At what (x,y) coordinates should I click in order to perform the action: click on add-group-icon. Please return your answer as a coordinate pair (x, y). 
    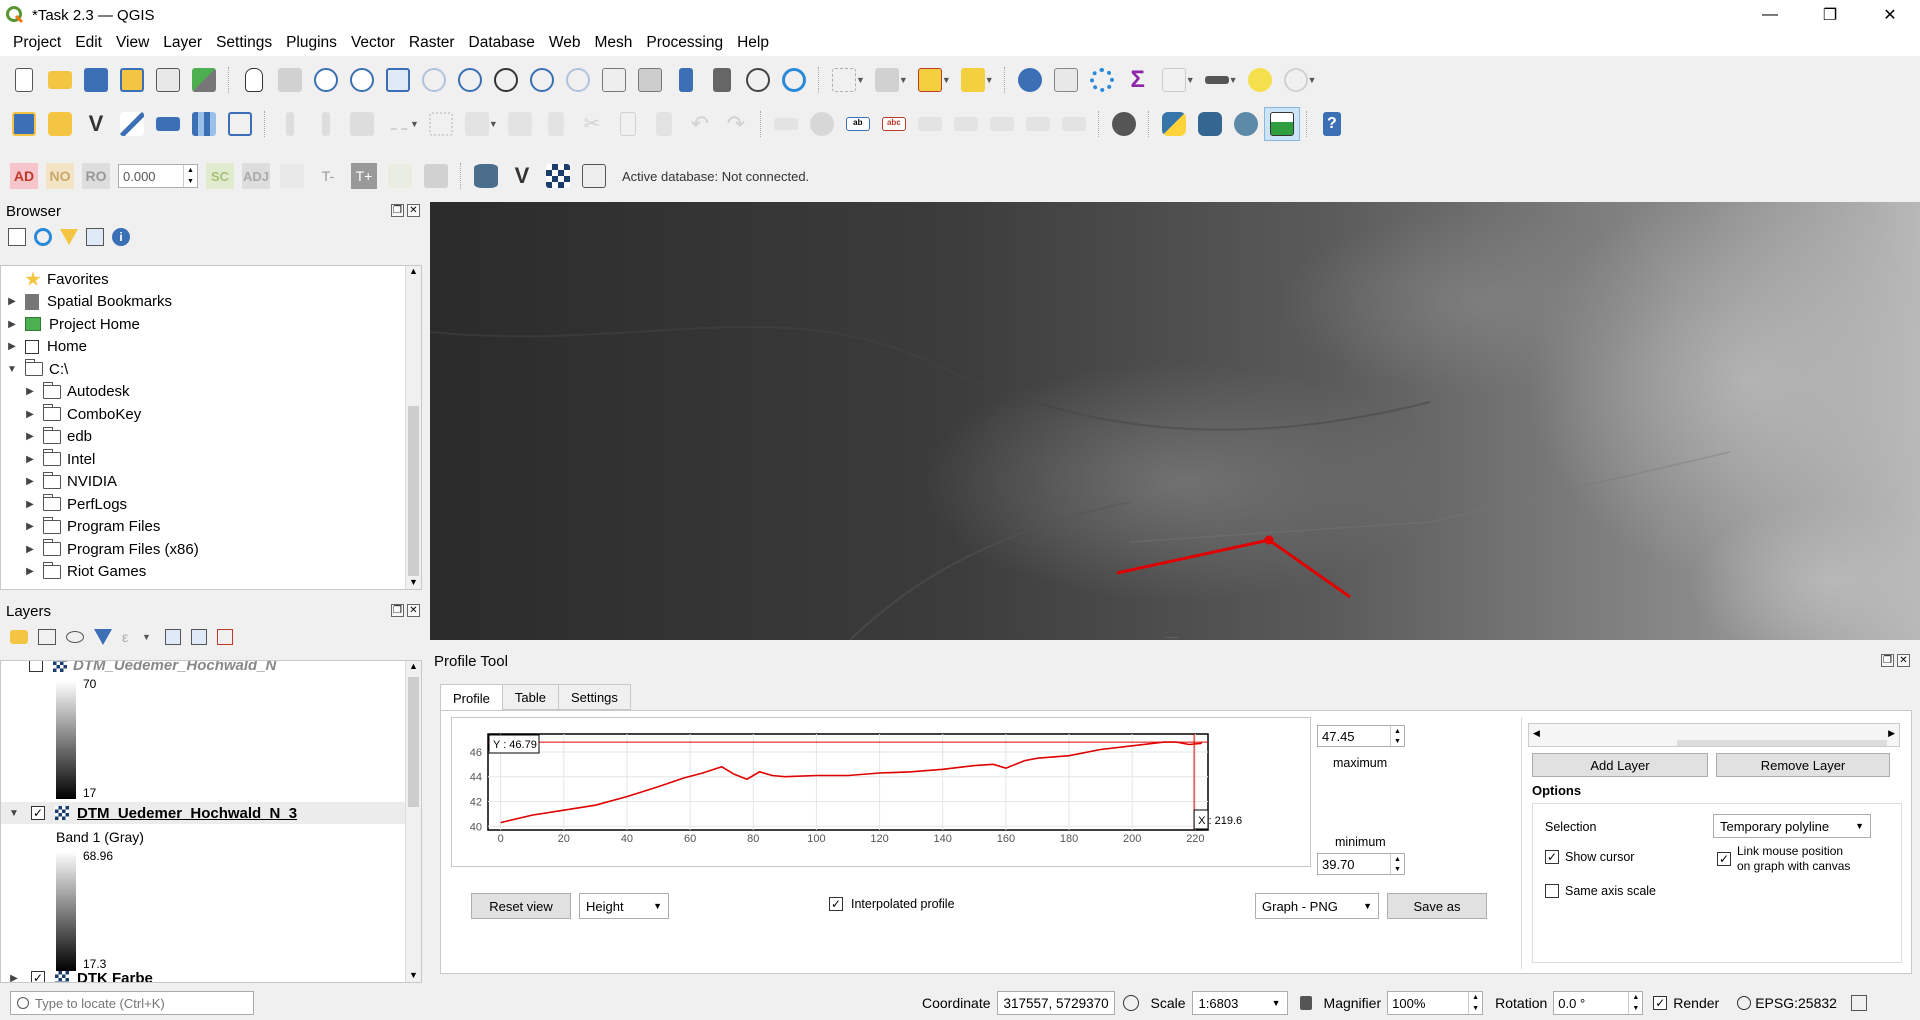
    Looking at the image, I should click on (47, 637).